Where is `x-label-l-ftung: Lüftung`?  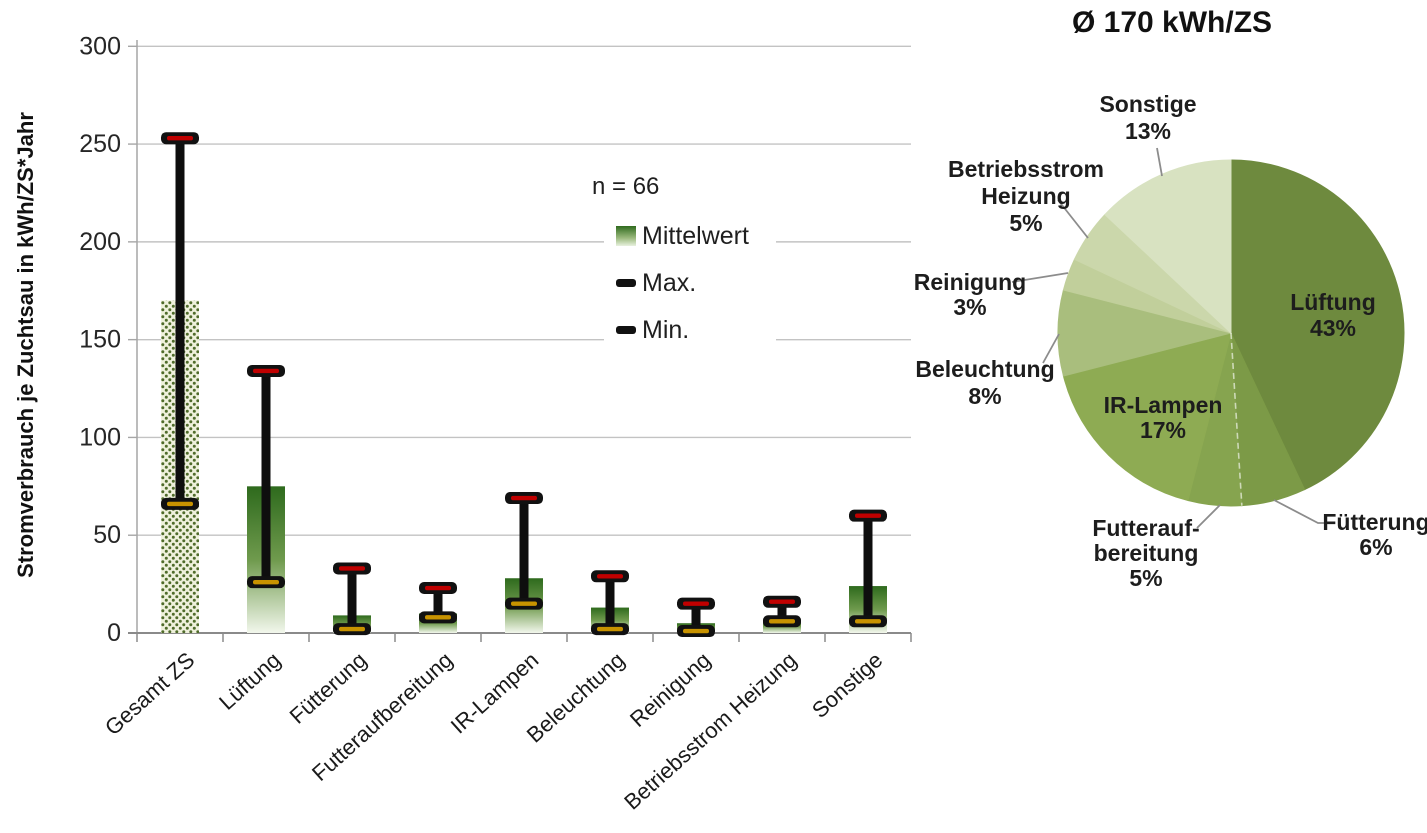
x-label-l-ftung: Lüftung is located at coordinates (249, 681).